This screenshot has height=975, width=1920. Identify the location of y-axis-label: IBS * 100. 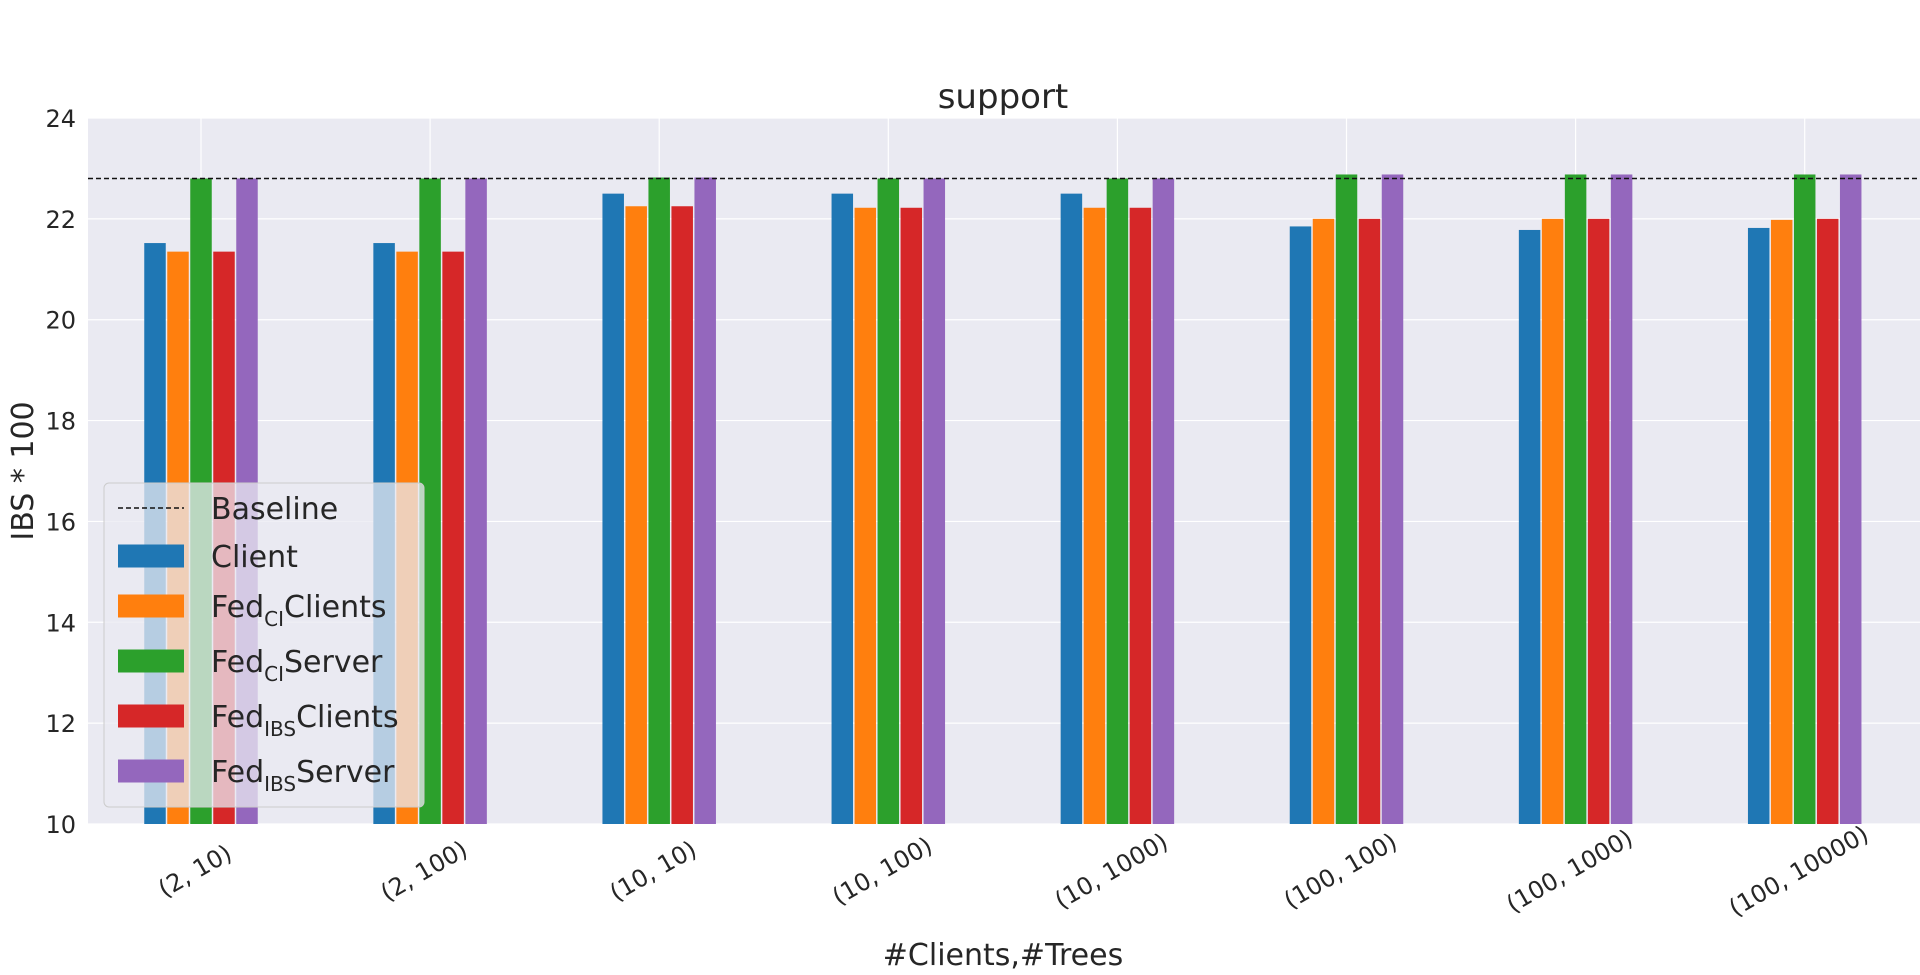
(23, 470).